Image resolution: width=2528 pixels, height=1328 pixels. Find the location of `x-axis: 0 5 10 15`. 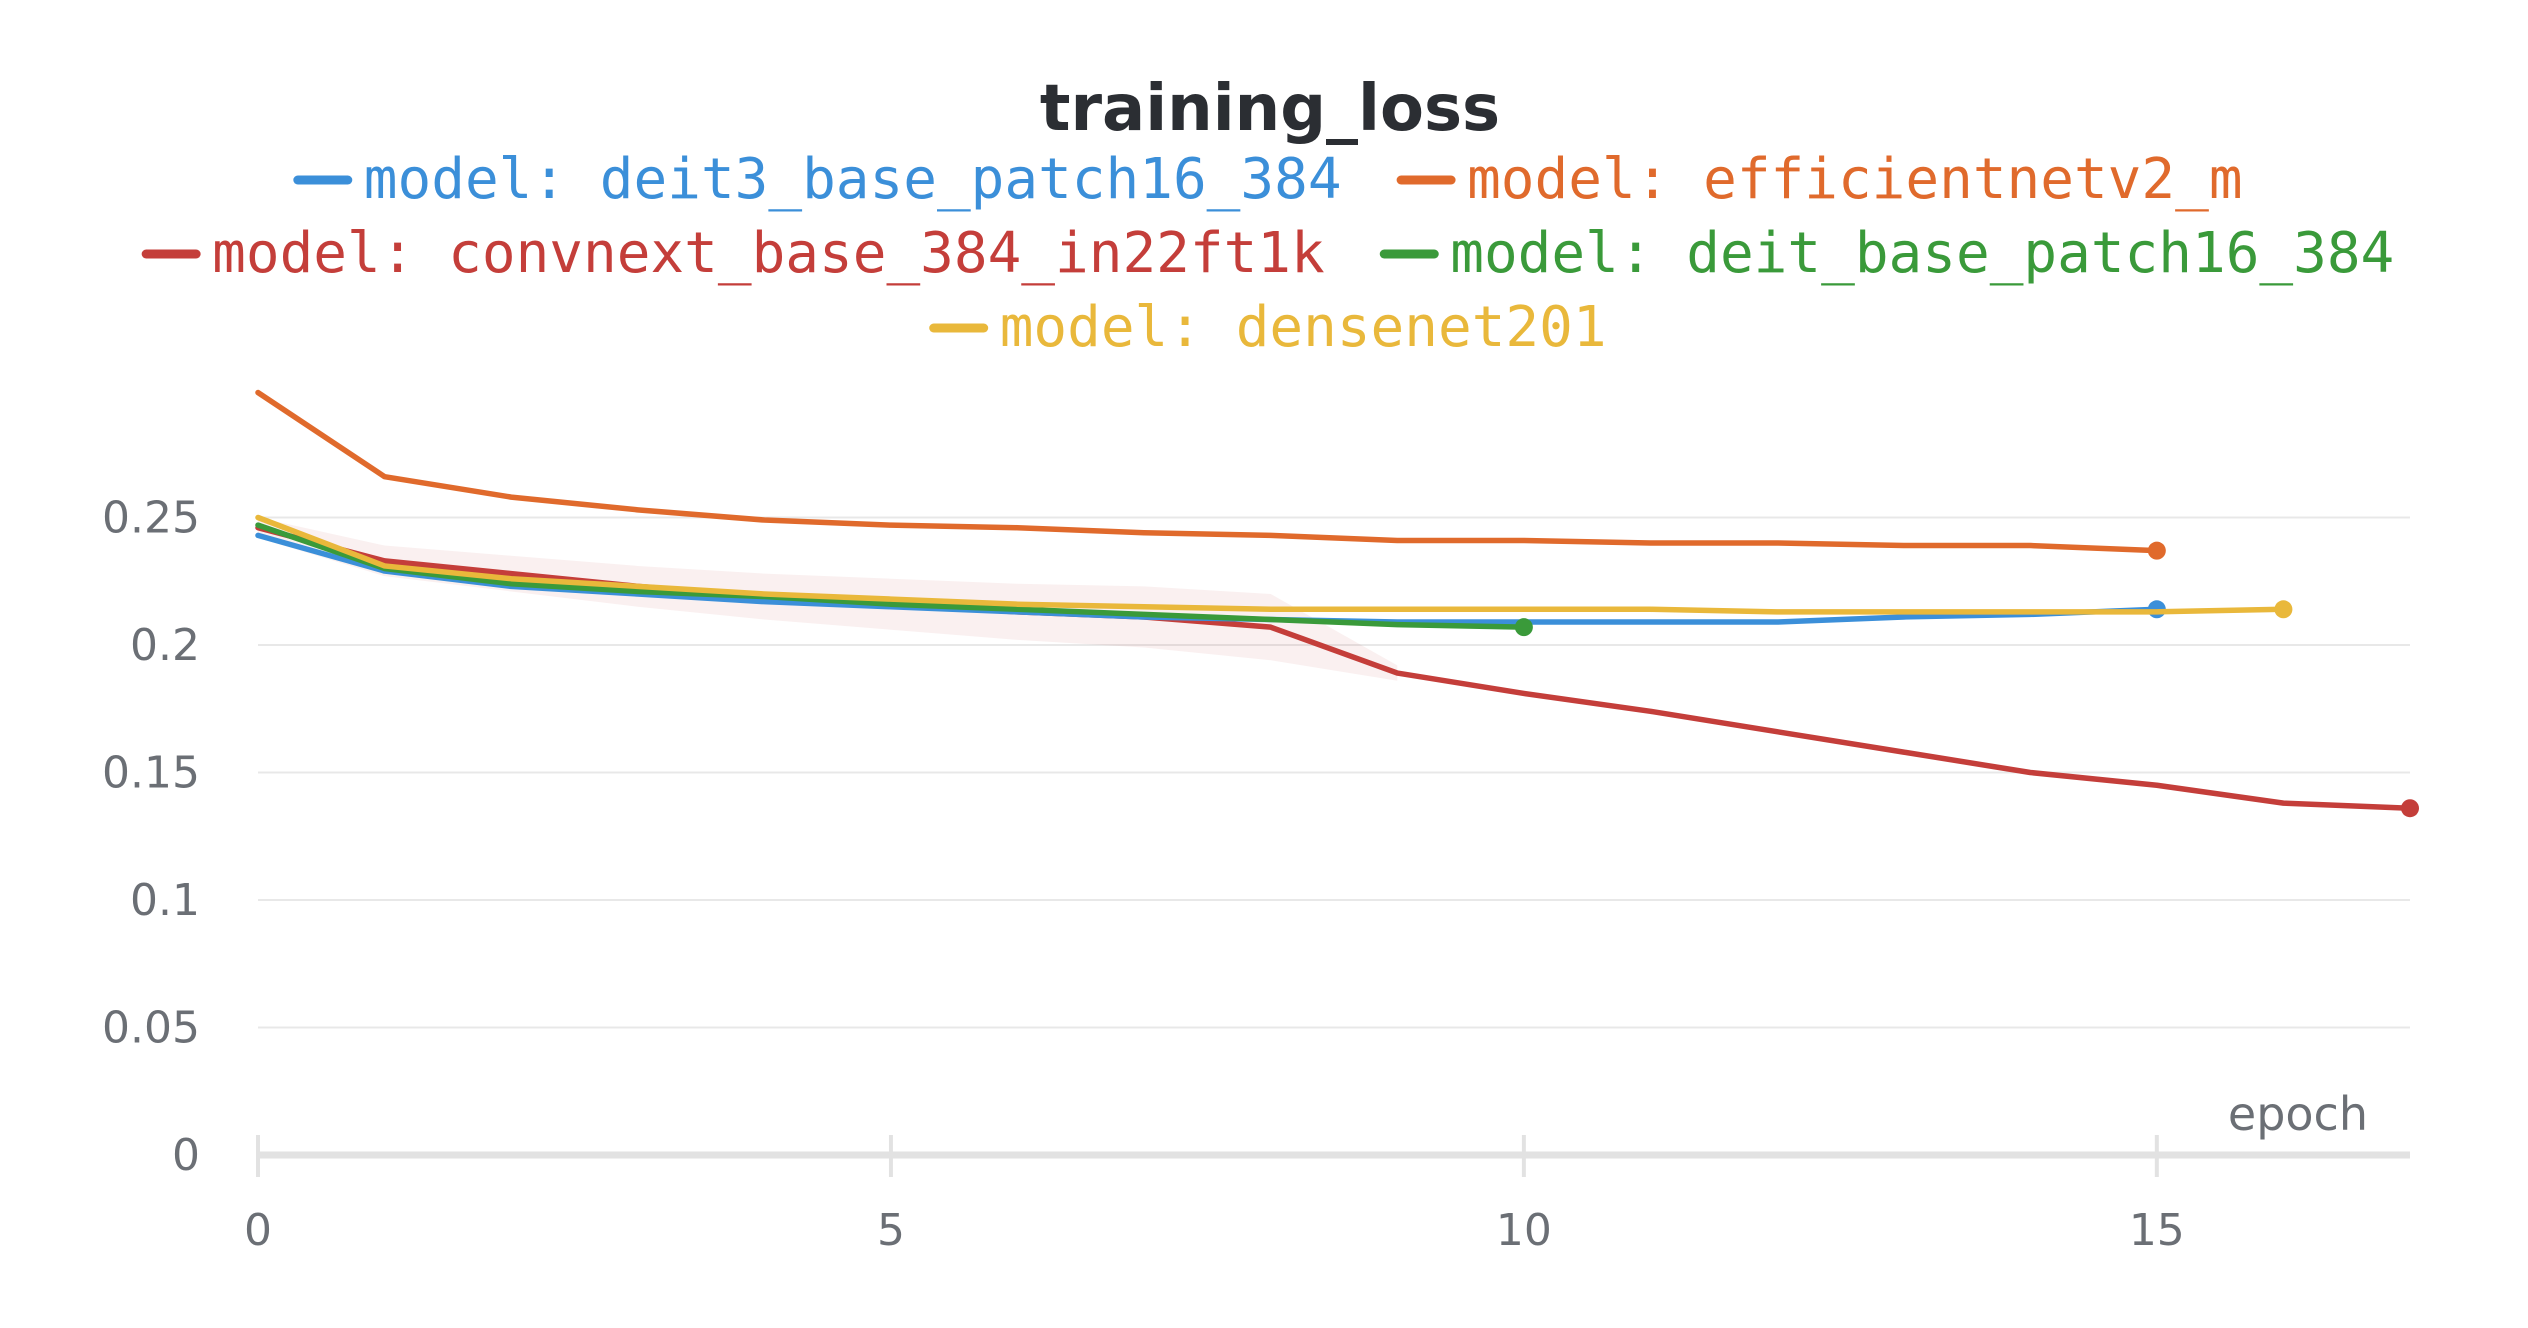

x-axis: 0 5 10 15 is located at coordinates (1327, 1195).